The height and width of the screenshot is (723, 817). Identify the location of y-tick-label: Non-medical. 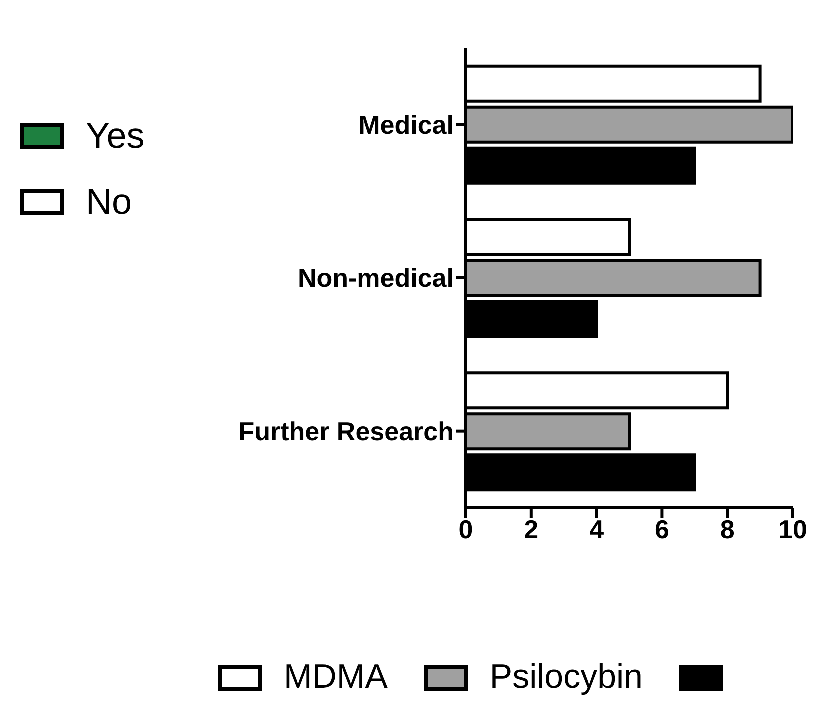
(376, 278).